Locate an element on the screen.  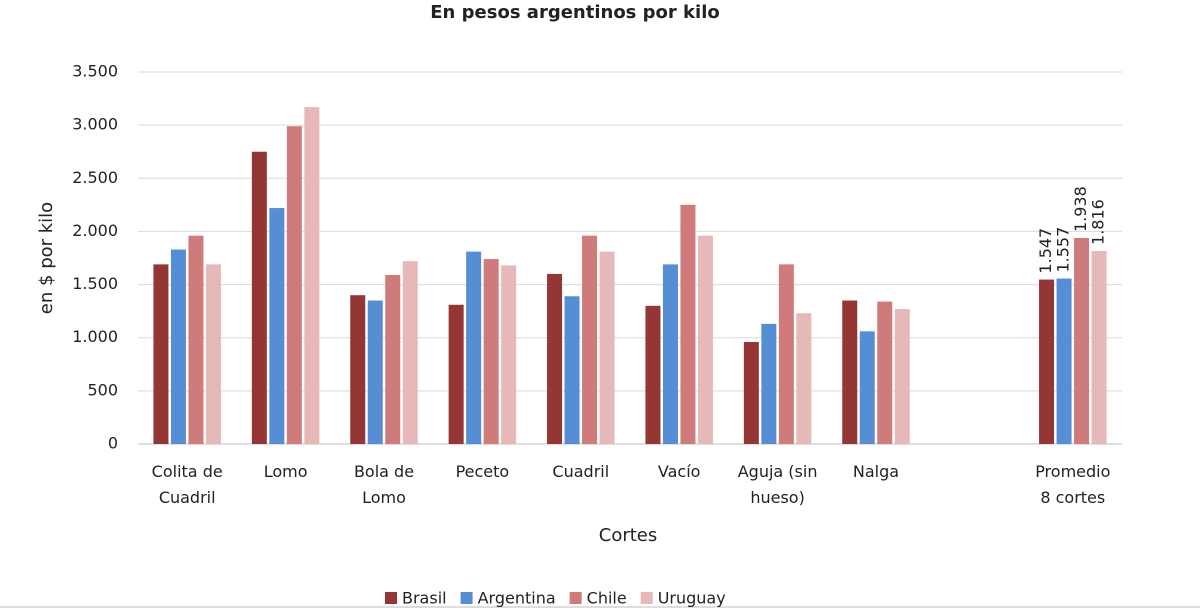
x-tick-label: Promedio 8 cortes is located at coordinates (1073, 484).